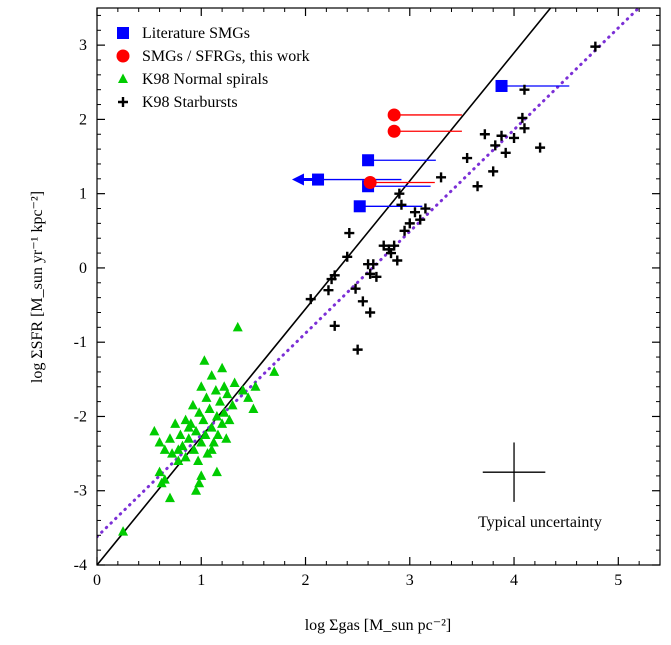 The height and width of the screenshot is (645, 671). I want to click on x-tick-label: 4, so click(514, 580).